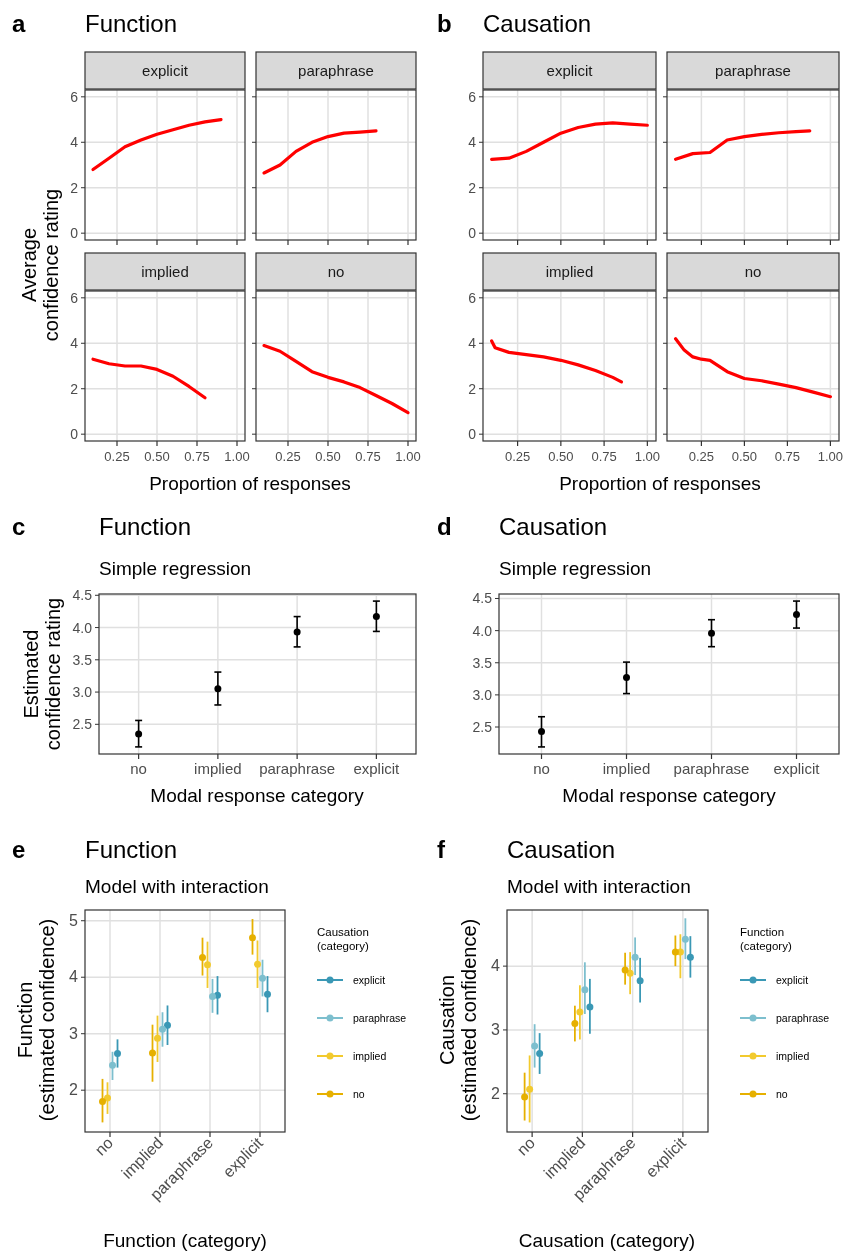 The image size is (845, 1256). Describe the element at coordinates (766, 939) in the screenshot. I see `legend-title: Function (category)` at that location.